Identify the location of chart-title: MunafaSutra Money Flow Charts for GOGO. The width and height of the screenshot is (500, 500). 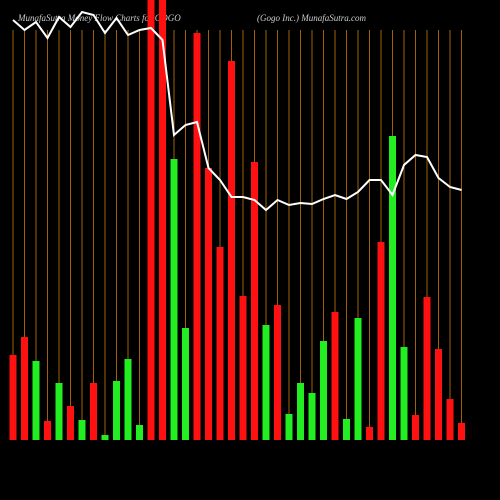
(99, 18).